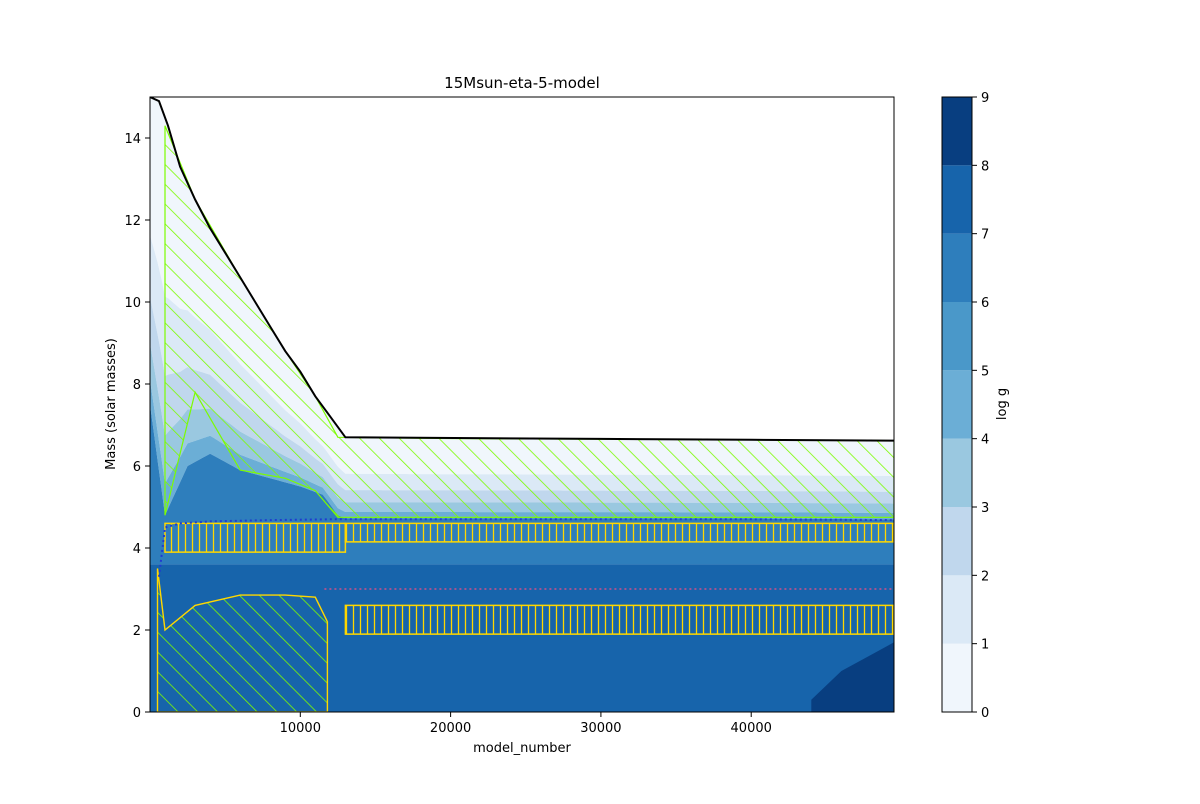 Image resolution: width=1200 pixels, height=804 pixels. Describe the element at coordinates (137, 426) in the screenshot. I see `y-axis: 0 2 4 6 8 10 12 14` at that location.